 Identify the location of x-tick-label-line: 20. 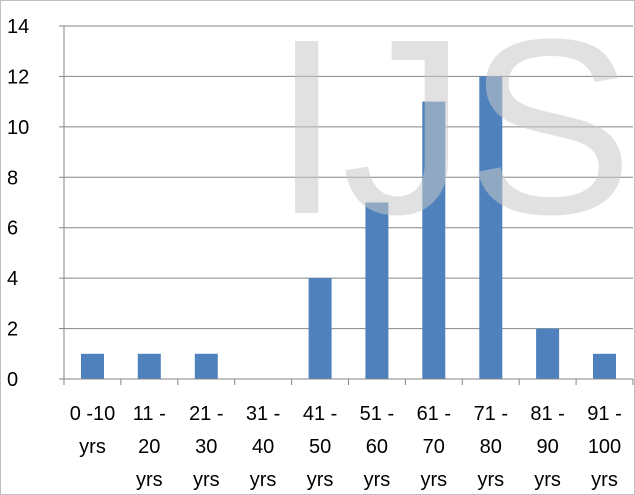
(149, 447).